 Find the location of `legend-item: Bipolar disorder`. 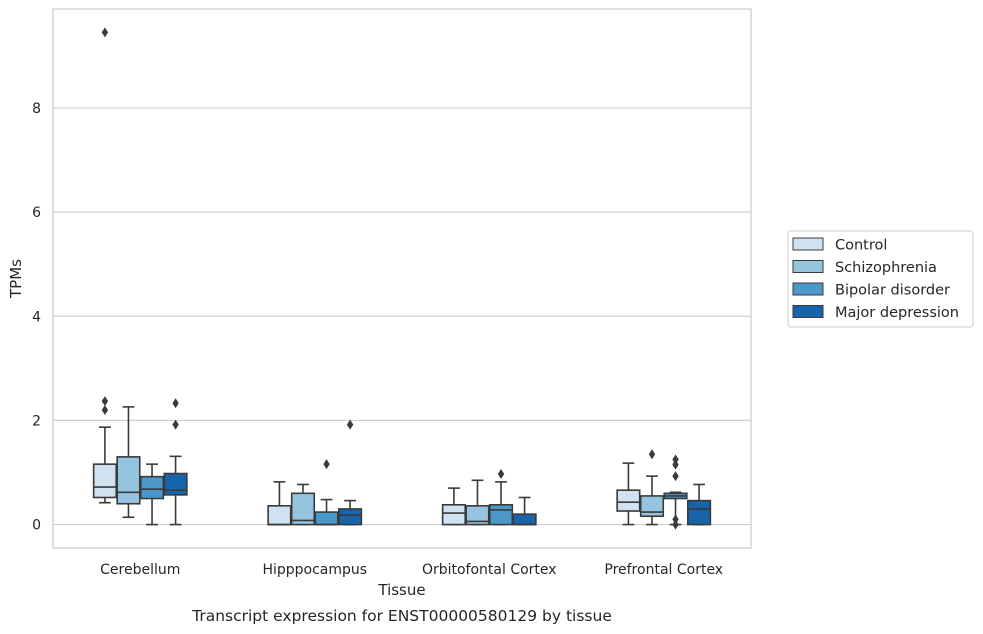

legend-item: Bipolar disorder is located at coordinates (871, 290).